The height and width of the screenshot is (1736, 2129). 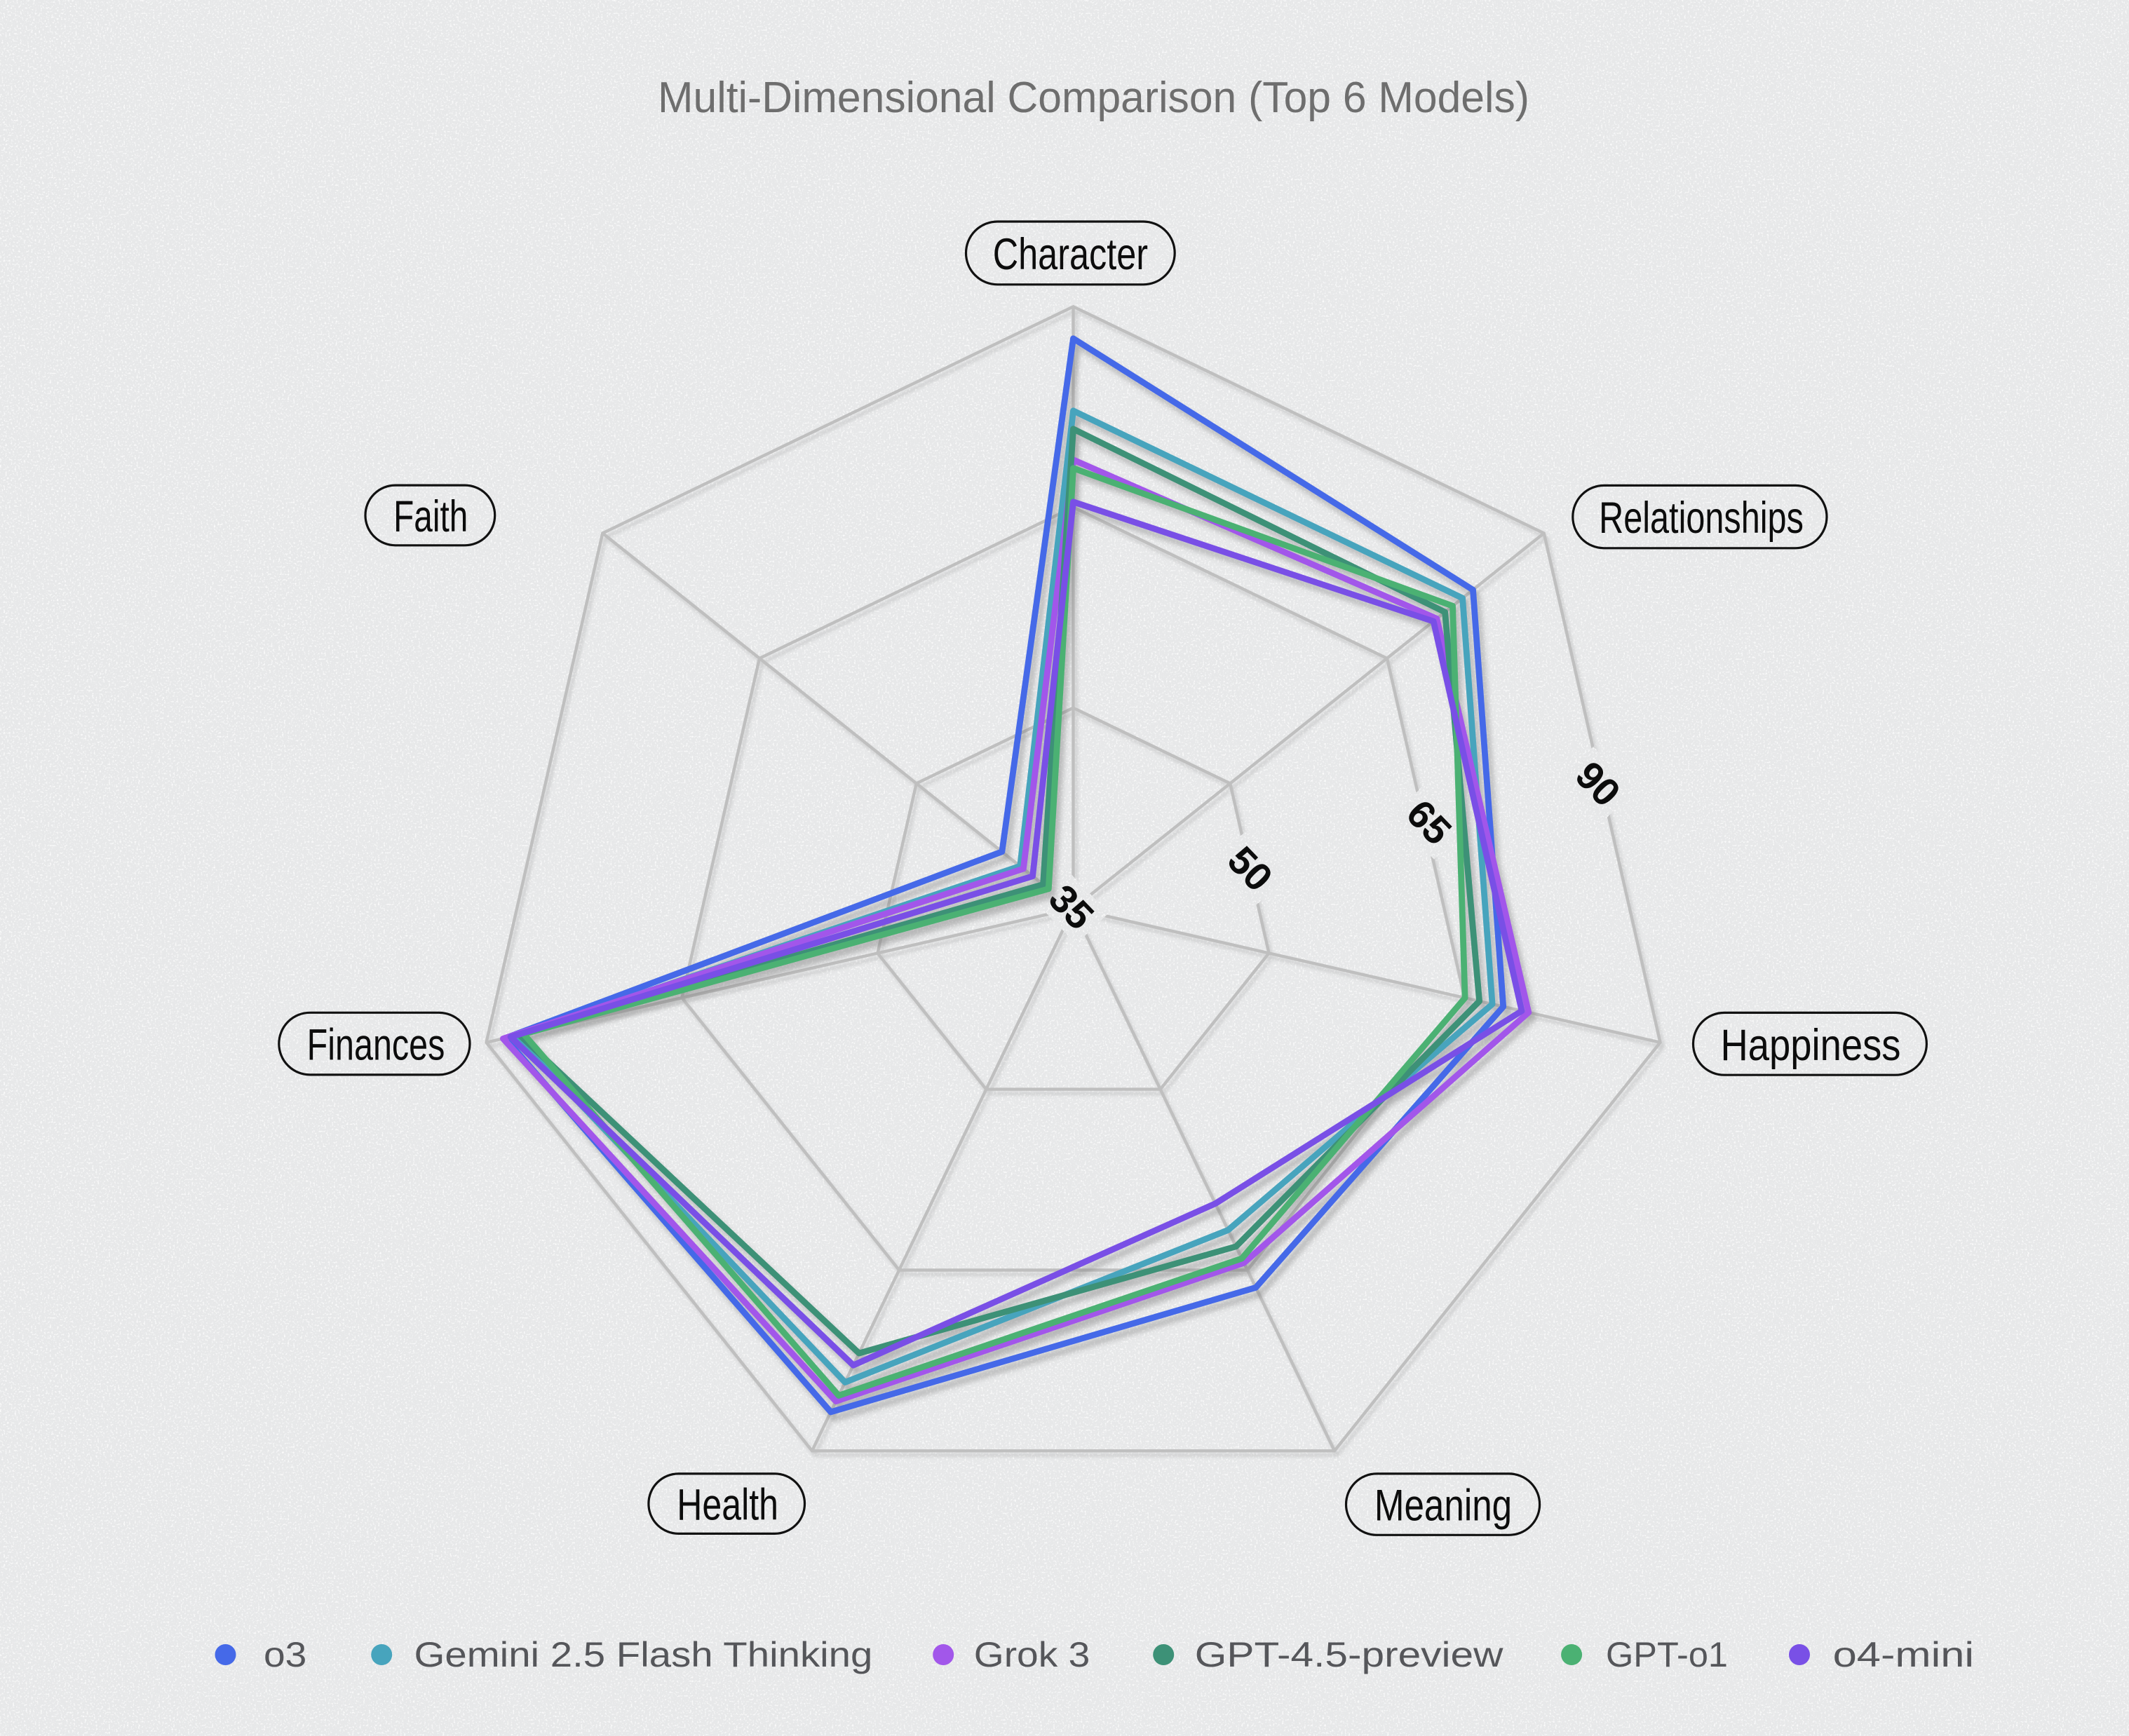 What do you see at coordinates (1667, 1654) in the screenshot?
I see `svg-text: GPT-o1` at bounding box center [1667, 1654].